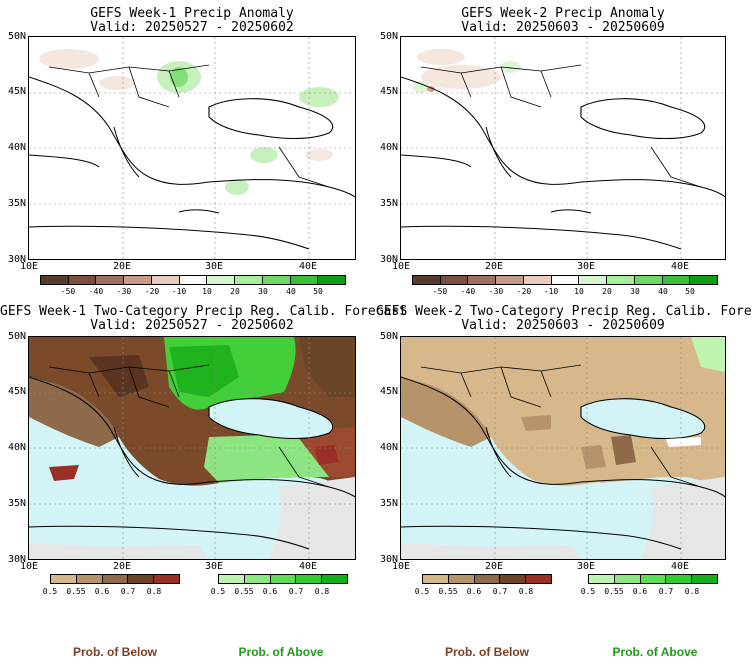 Image resolution: width=752 pixels, height=662 pixels. I want to click on cbar-label: 50, so click(690, 291).